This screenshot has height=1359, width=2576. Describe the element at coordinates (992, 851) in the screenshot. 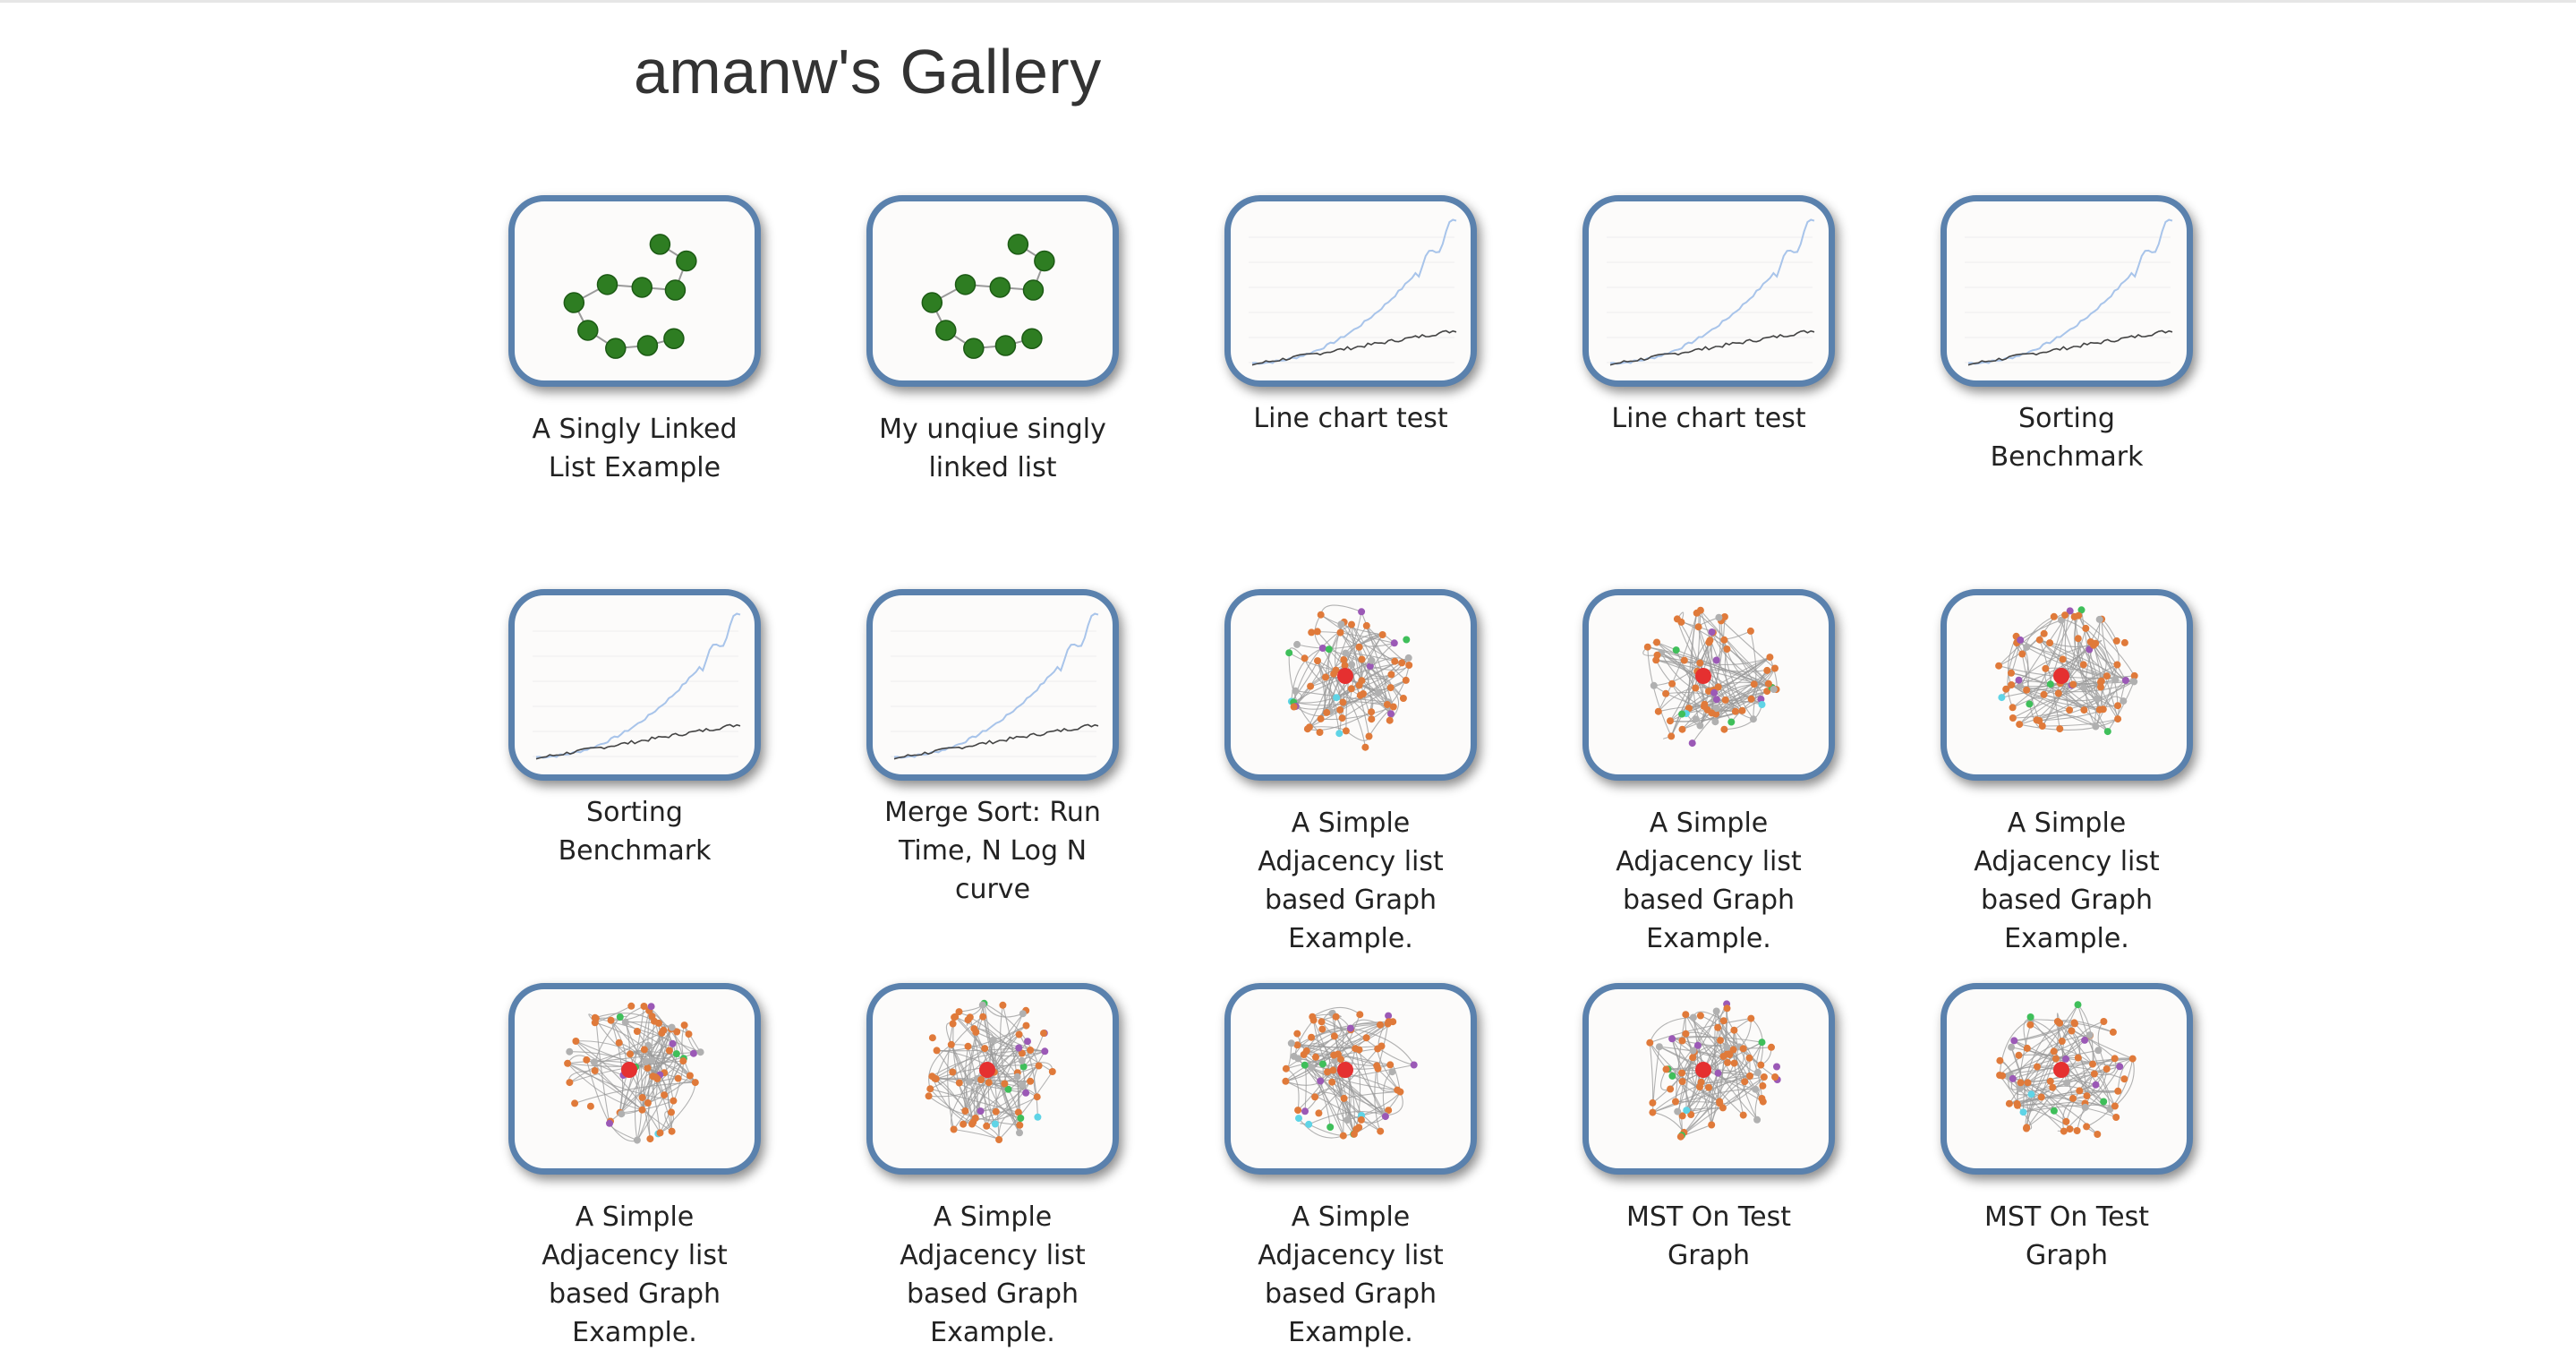

I see `gallery-caption: Merge Sort: Run Time, N Log N curve` at that location.